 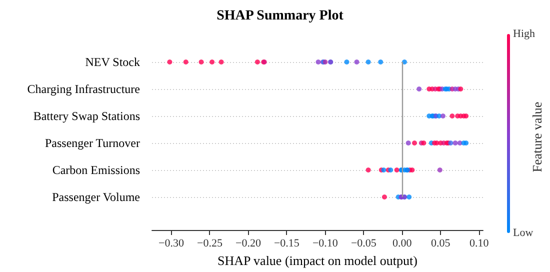 What do you see at coordinates (280, 16) in the screenshot?
I see `chart-title: SHAP Summary Plot` at bounding box center [280, 16].